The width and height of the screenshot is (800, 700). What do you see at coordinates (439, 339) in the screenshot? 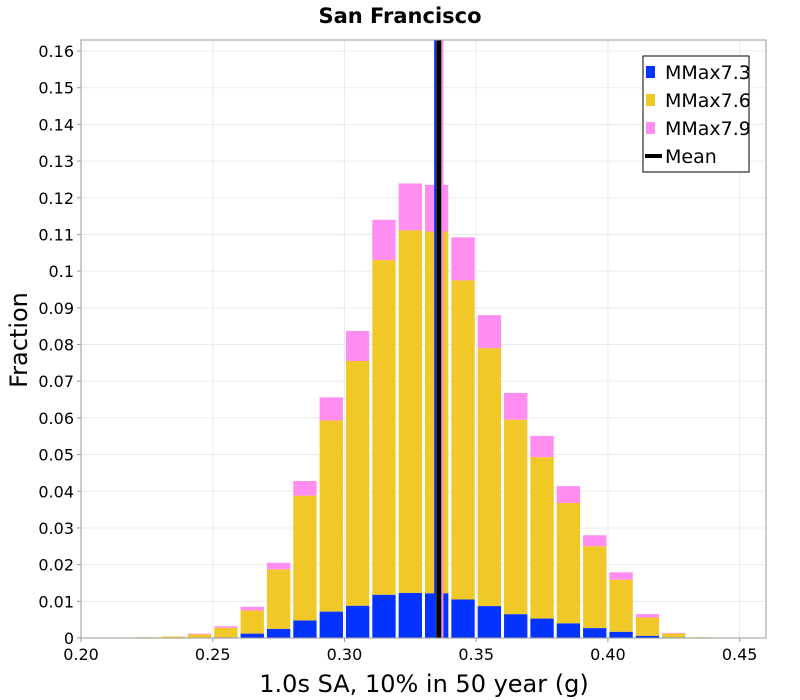
I see `mean-lines-group` at bounding box center [439, 339].